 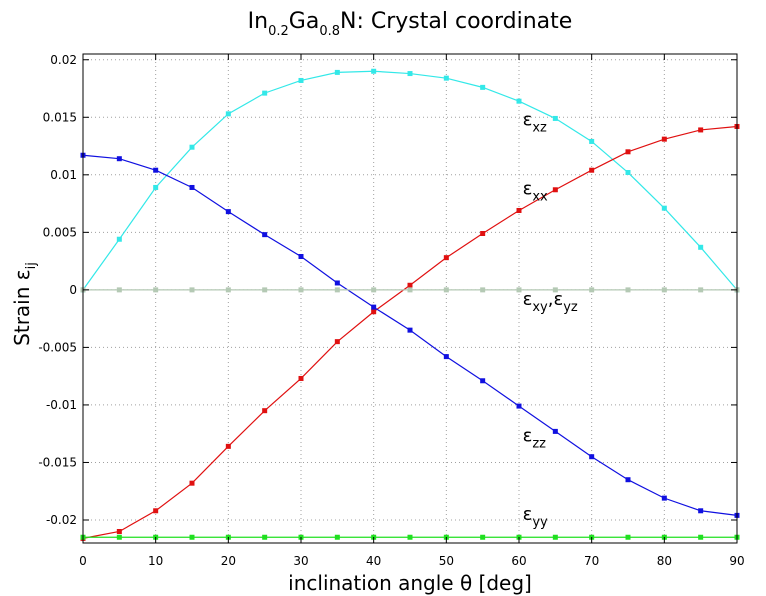 What do you see at coordinates (410, 24) in the screenshot?
I see `chart-title: In0.2Ga0.8N: Crystal coordinate` at bounding box center [410, 24].